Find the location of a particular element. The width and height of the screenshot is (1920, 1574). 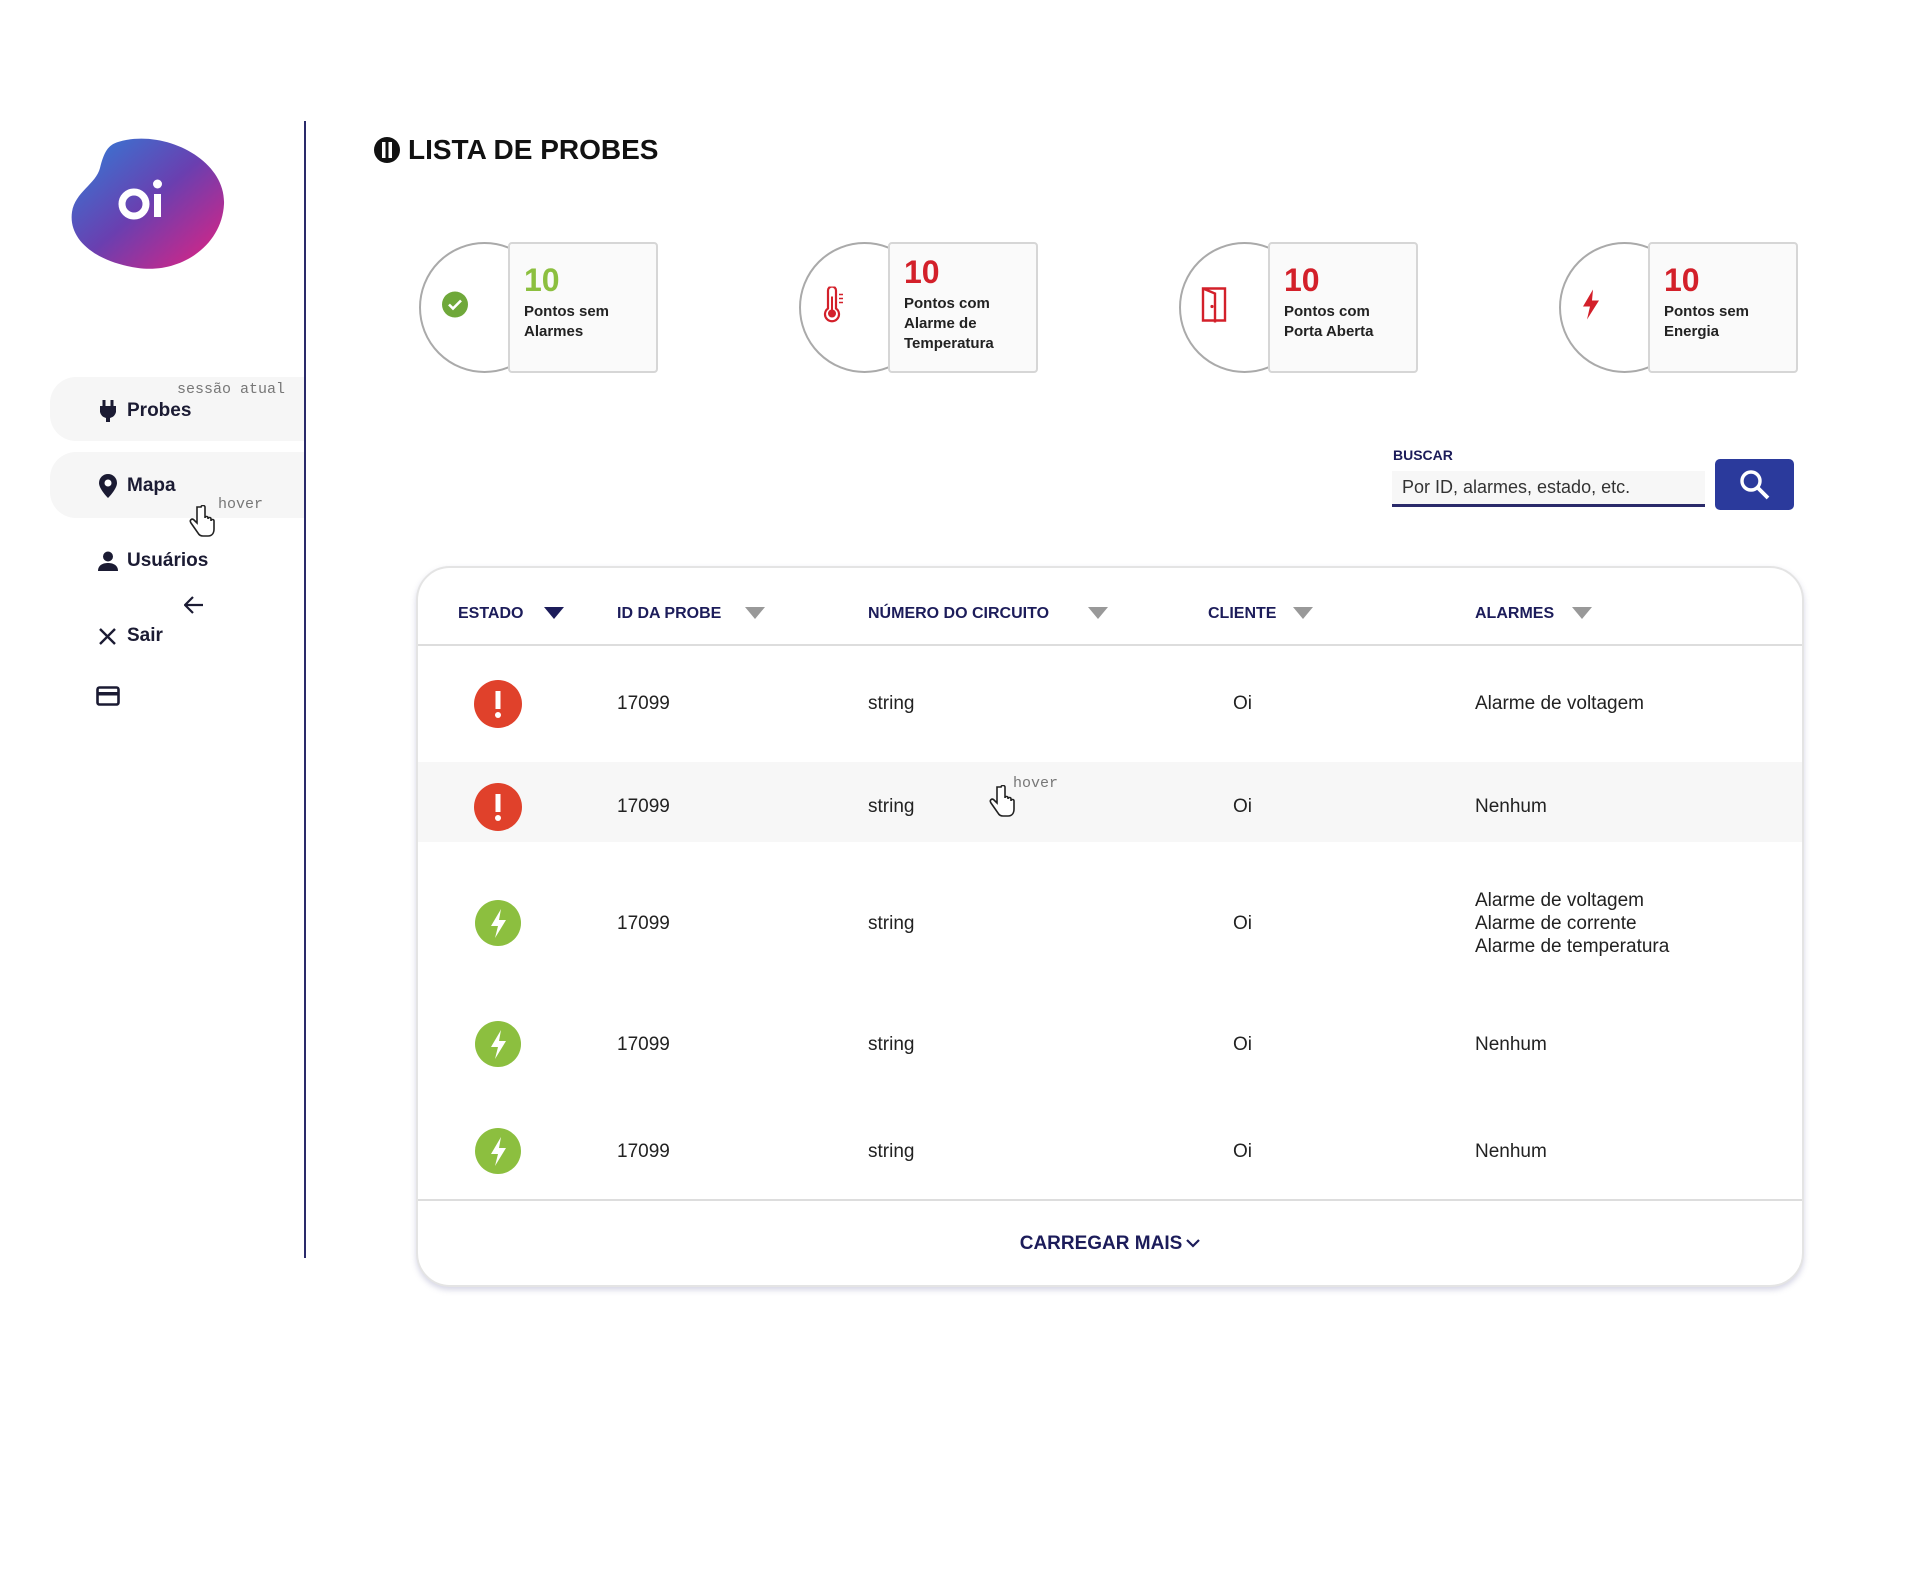

summary-card: 10 Pontos com Porta Aberta is located at coordinates (1343, 307).